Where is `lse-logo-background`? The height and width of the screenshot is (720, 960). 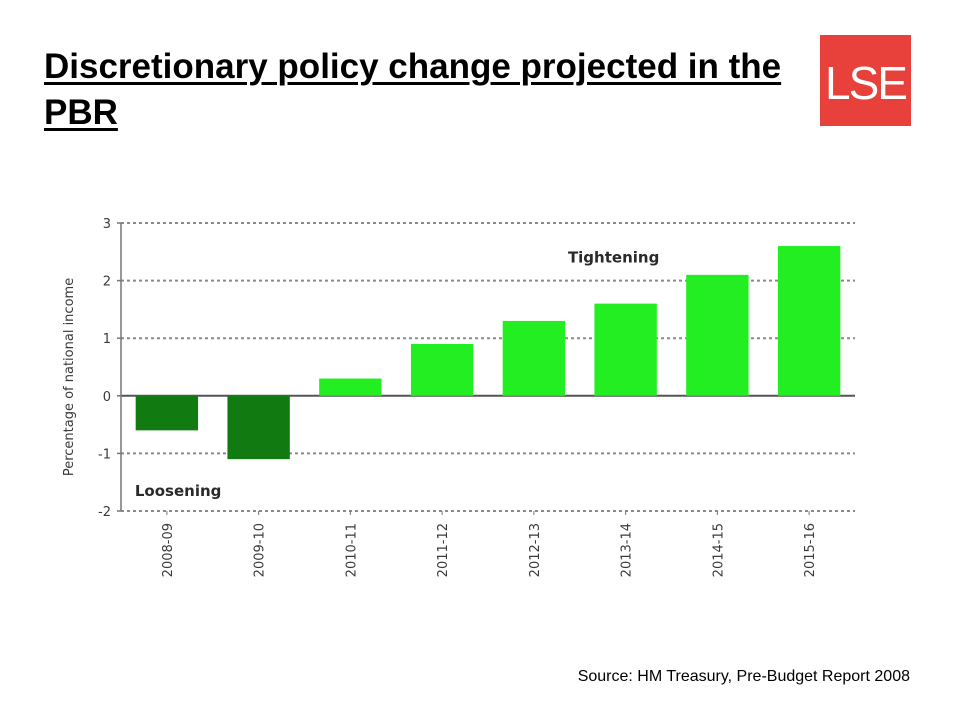 lse-logo-background is located at coordinates (865, 80).